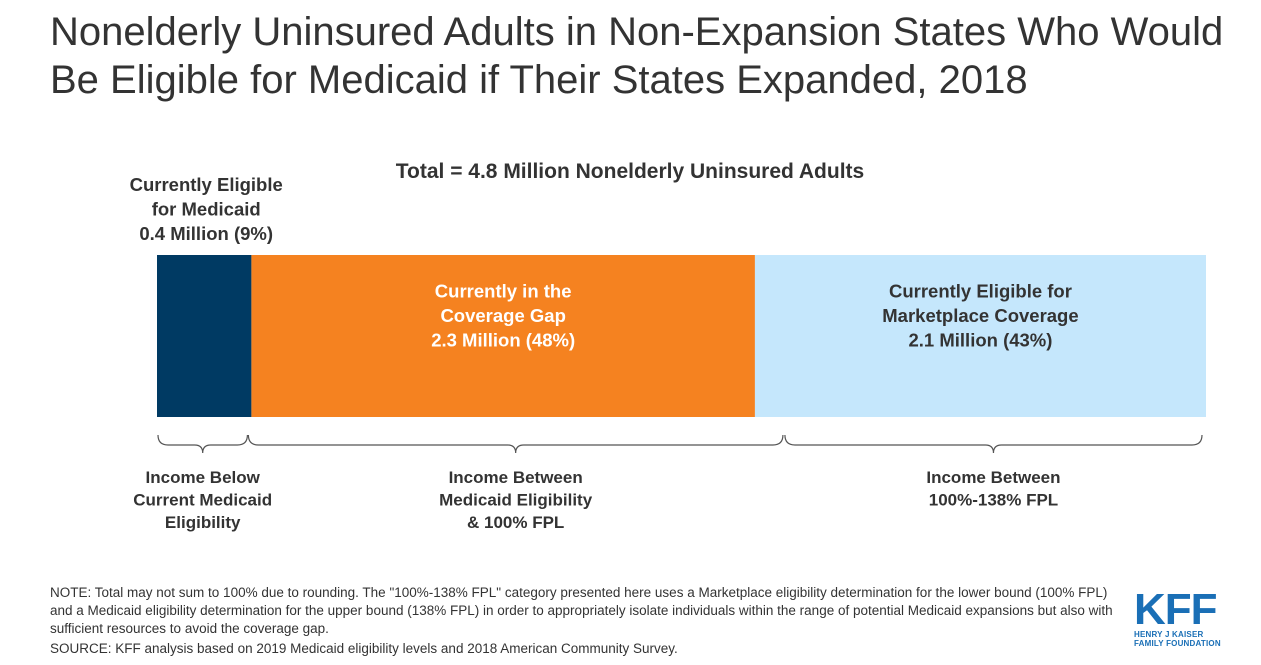  Describe the element at coordinates (206, 233) in the screenshot. I see `segment-1-label-line-3: 0.4 Million (9%)` at that location.